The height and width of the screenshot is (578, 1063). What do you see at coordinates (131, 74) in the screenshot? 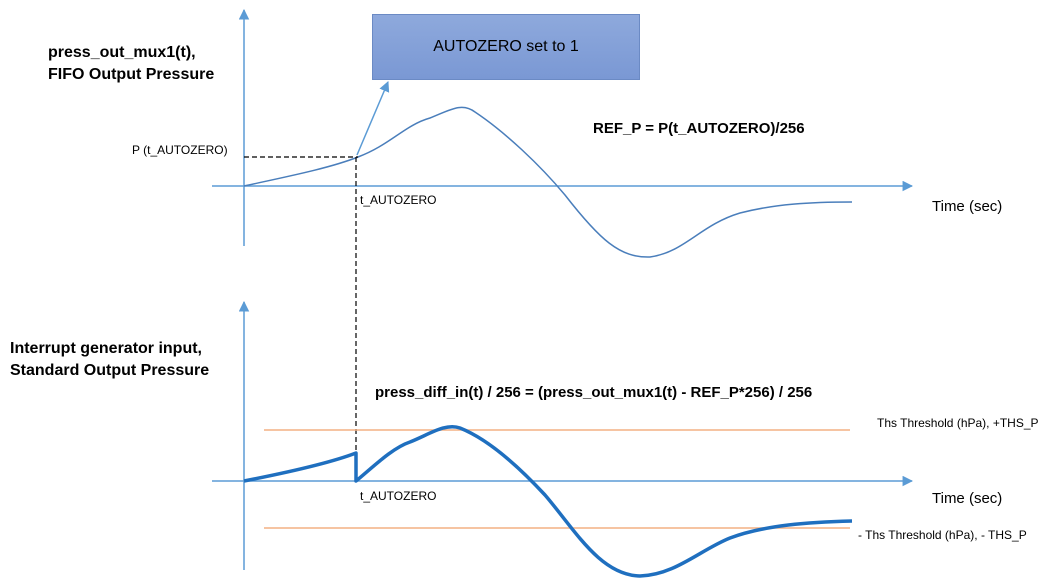
I see `top-y-label-line2: FIFO Output Pressure` at bounding box center [131, 74].